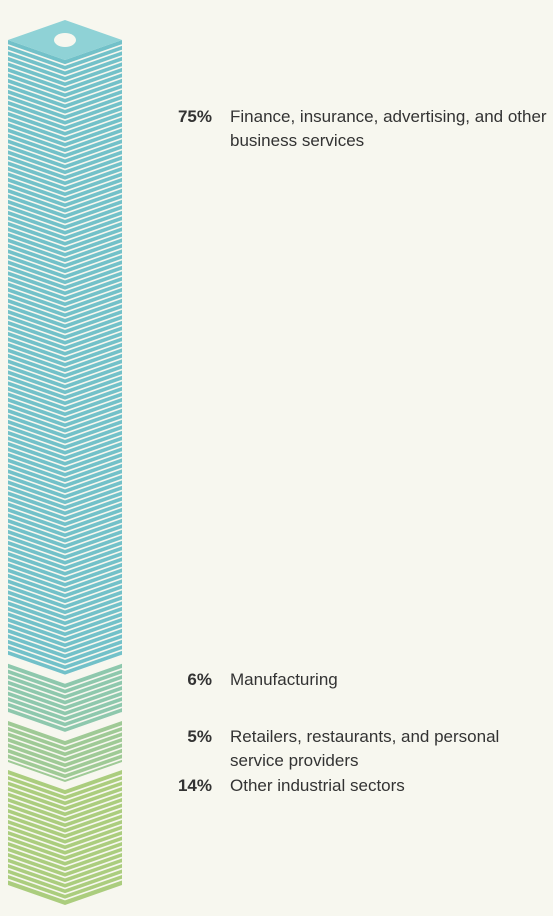 The width and height of the screenshot is (553, 916). I want to click on category-label: Manufacturing, so click(284, 679).